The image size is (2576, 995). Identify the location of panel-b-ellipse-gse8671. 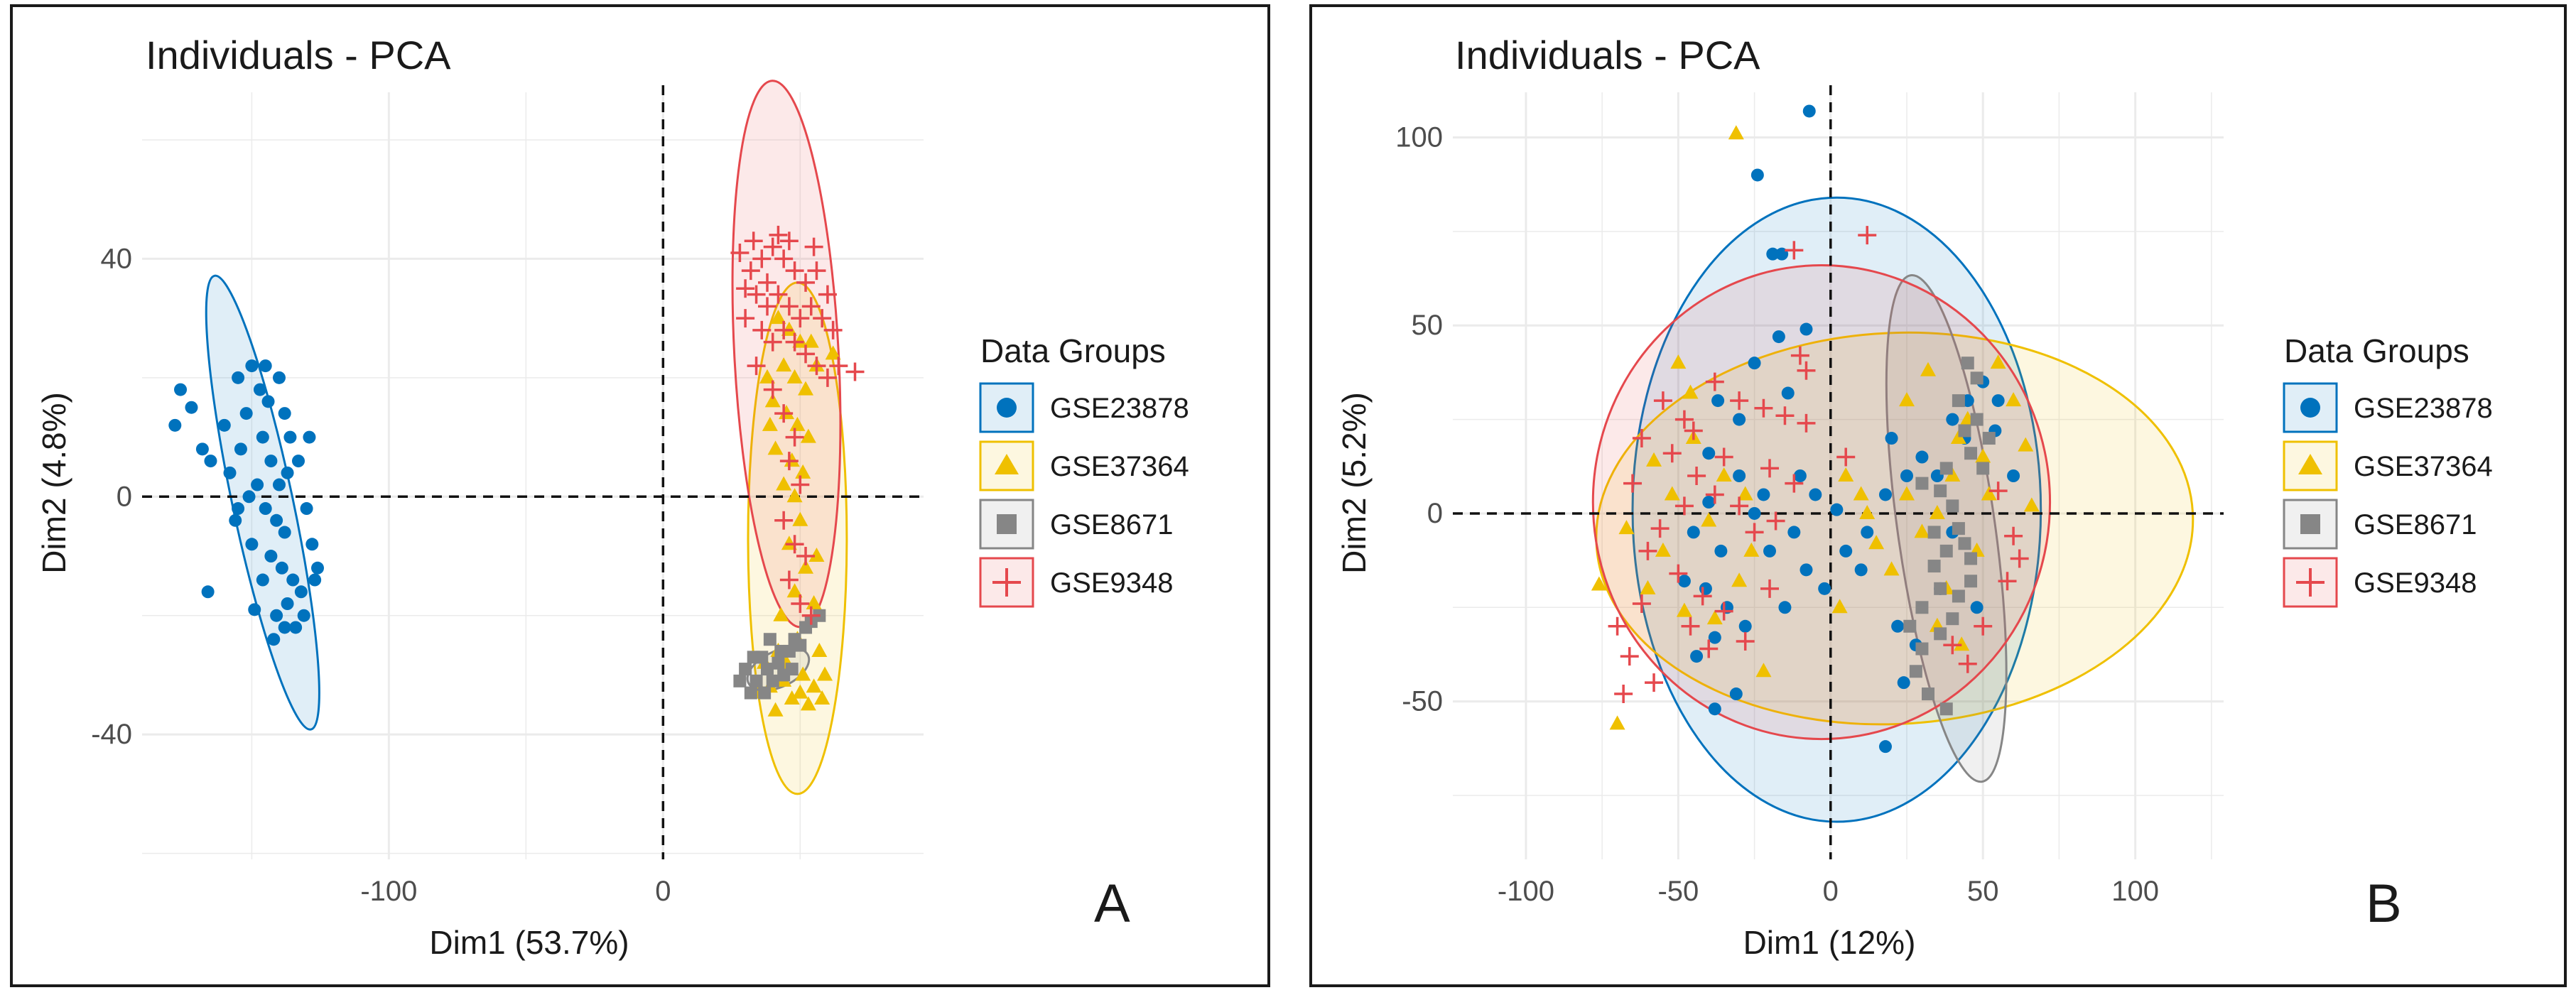
(1946, 528).